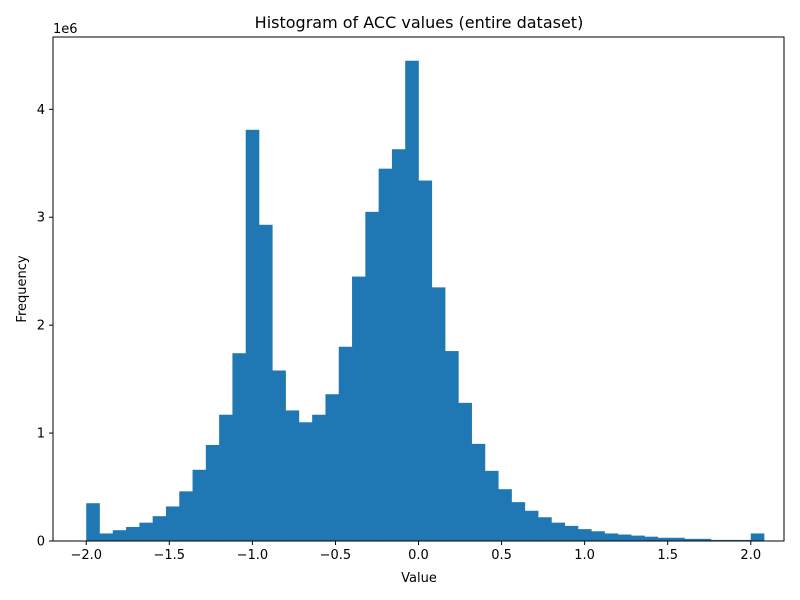  Describe the element at coordinates (419, 578) in the screenshot. I see `x-axis-label: Value` at that location.